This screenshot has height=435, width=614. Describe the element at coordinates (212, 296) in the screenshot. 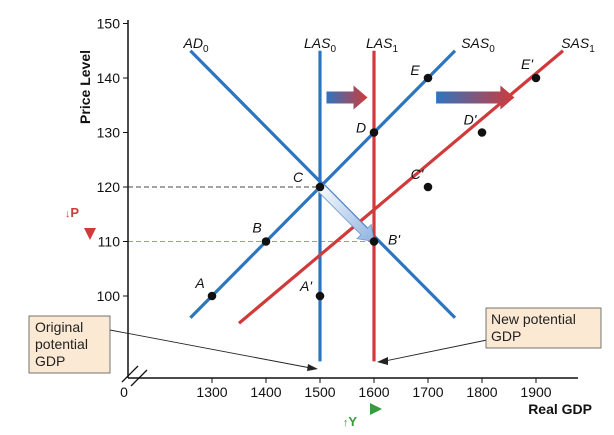

I see `point-a` at that location.